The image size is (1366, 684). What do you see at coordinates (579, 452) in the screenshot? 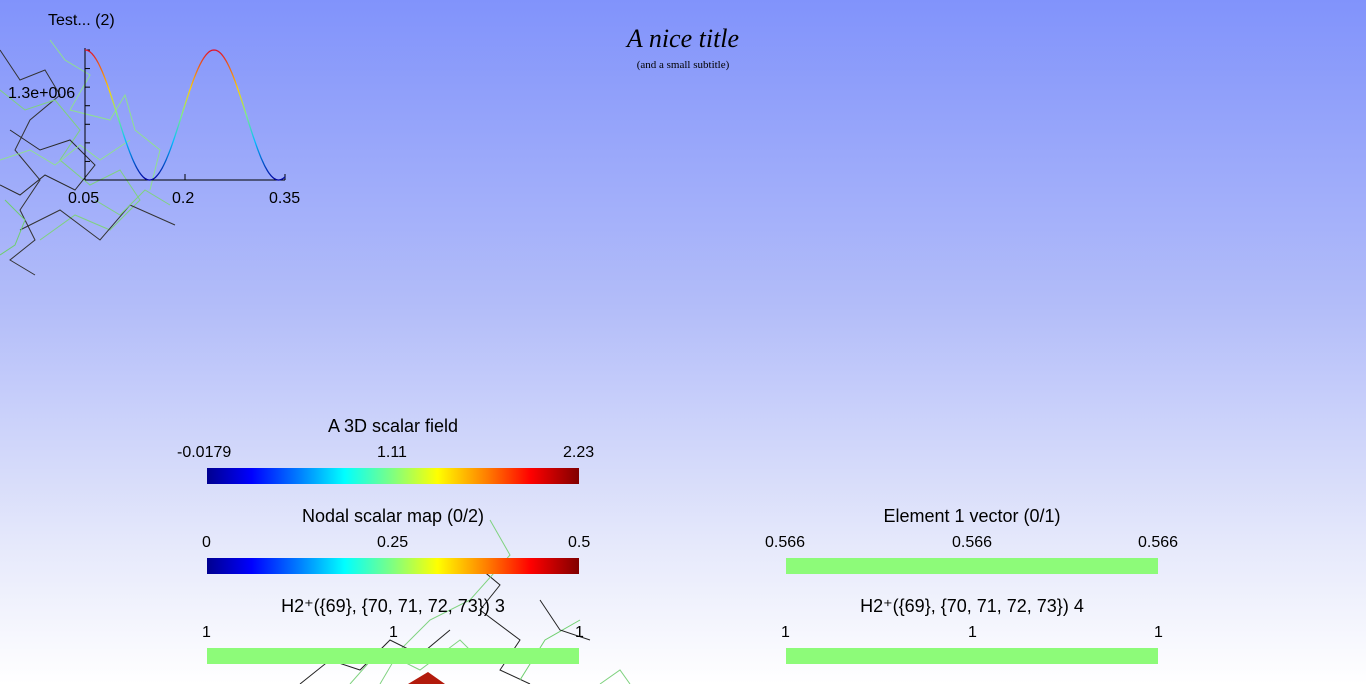
I see `colorbar-scalar-field-tick-max: 2.23` at bounding box center [579, 452].